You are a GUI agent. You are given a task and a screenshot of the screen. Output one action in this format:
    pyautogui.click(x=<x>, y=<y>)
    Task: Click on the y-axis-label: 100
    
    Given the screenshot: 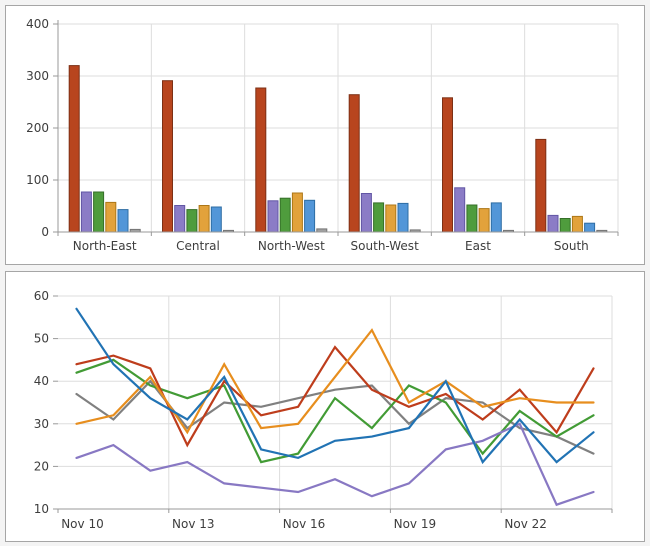 What is the action you would take?
    pyautogui.click(x=37, y=180)
    